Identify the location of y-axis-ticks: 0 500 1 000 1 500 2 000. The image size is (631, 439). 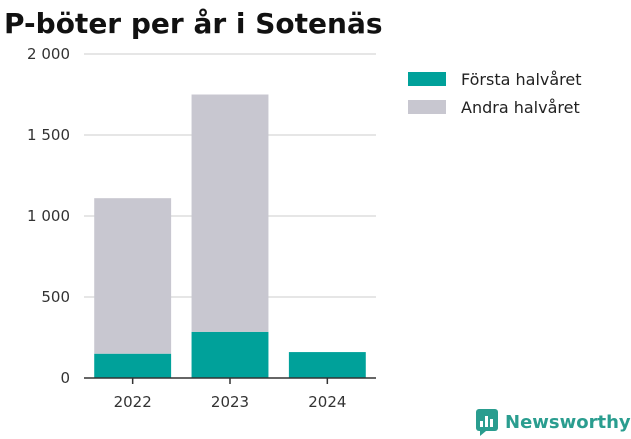
(48, 216).